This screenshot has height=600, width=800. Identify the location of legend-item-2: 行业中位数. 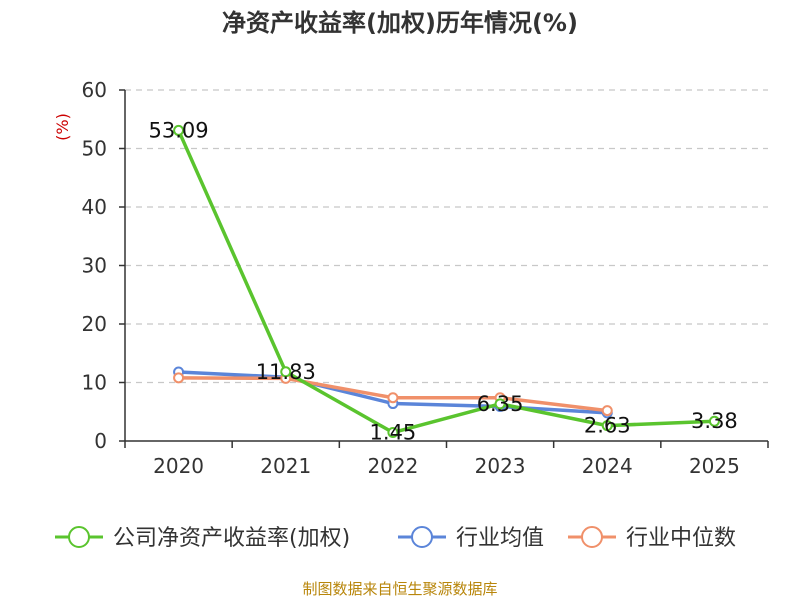
(652, 538).